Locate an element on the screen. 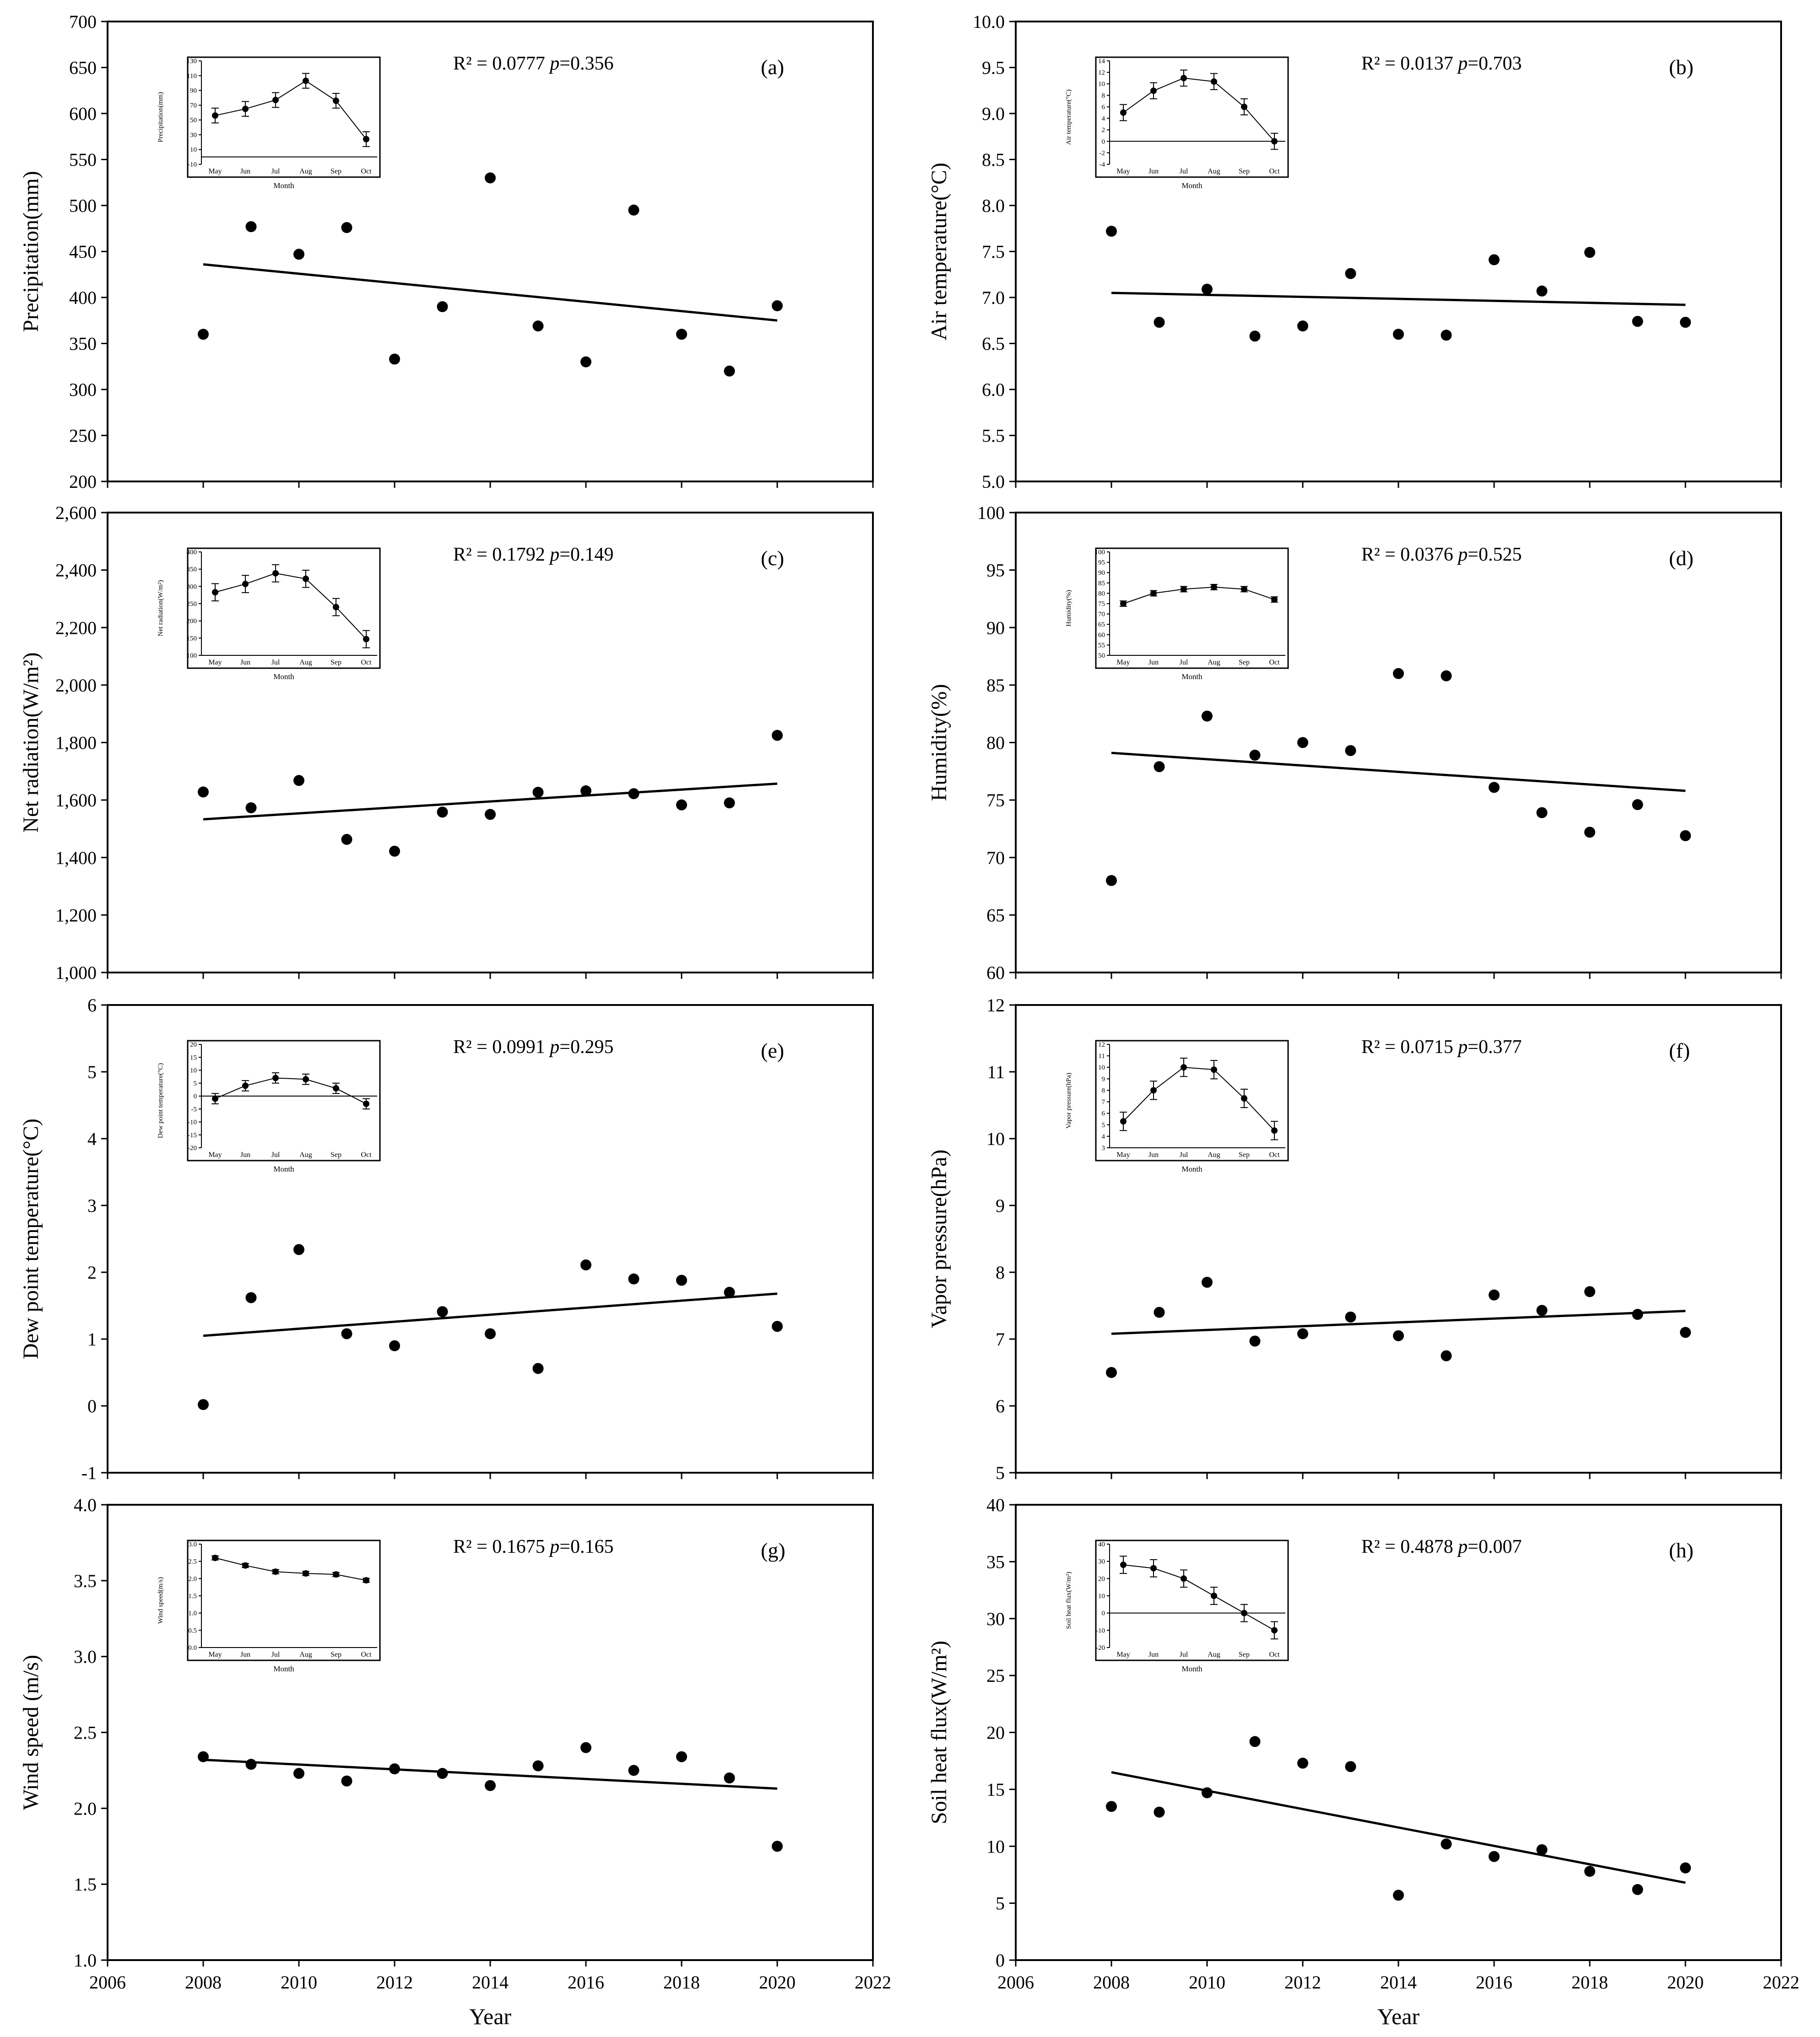 Image resolution: width=1820 pixels, height=2037 pixels. x-tick-label: 2008 is located at coordinates (1111, 1982).